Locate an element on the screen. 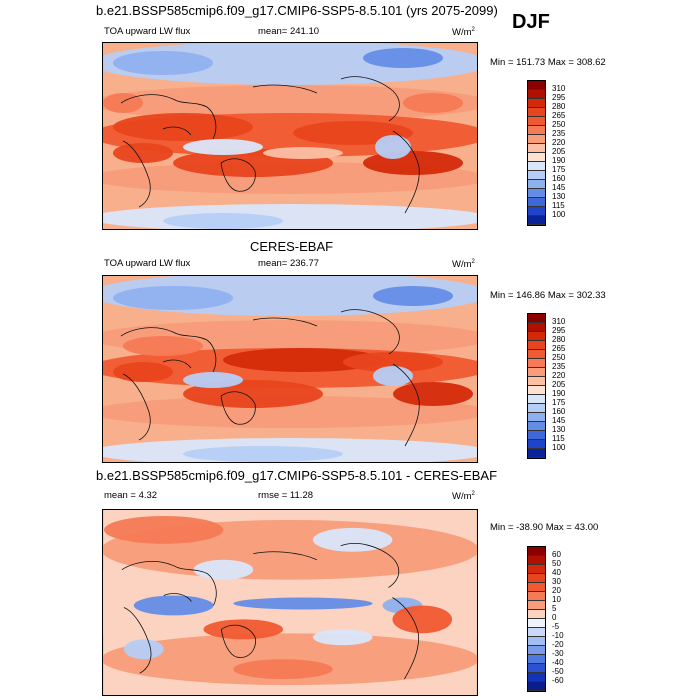 The width and height of the screenshot is (700, 700). panel2-colorbar is located at coordinates (536, 386).